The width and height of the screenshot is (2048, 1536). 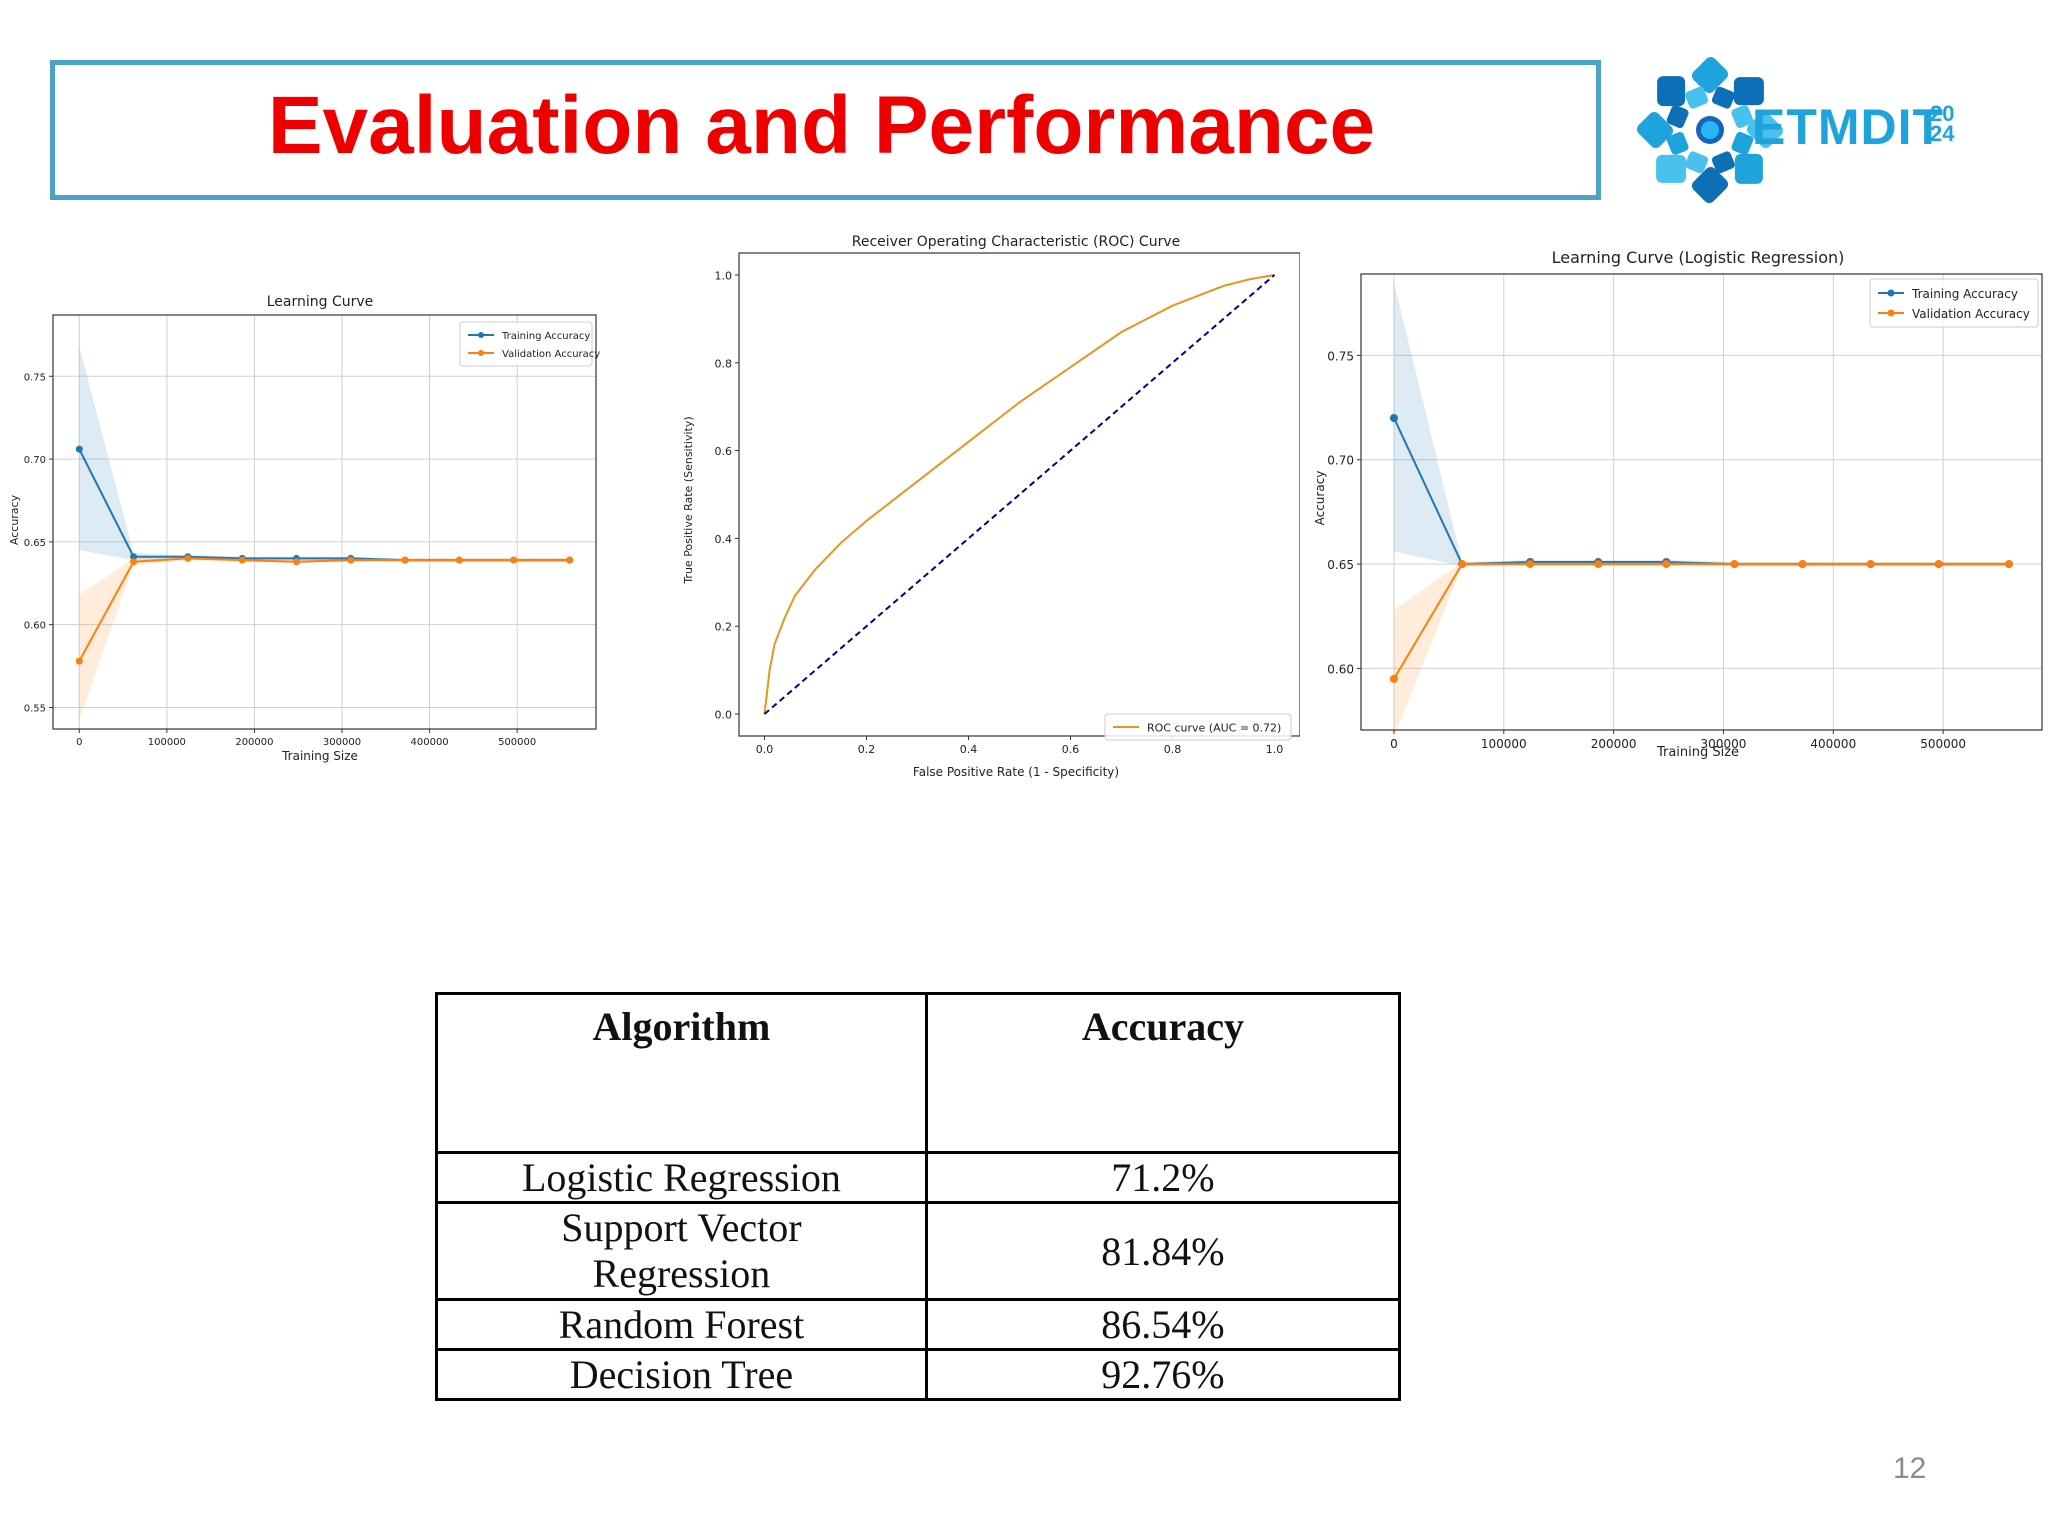 I want to click on accuracy-cell: 86.54%, so click(x=1163, y=1324).